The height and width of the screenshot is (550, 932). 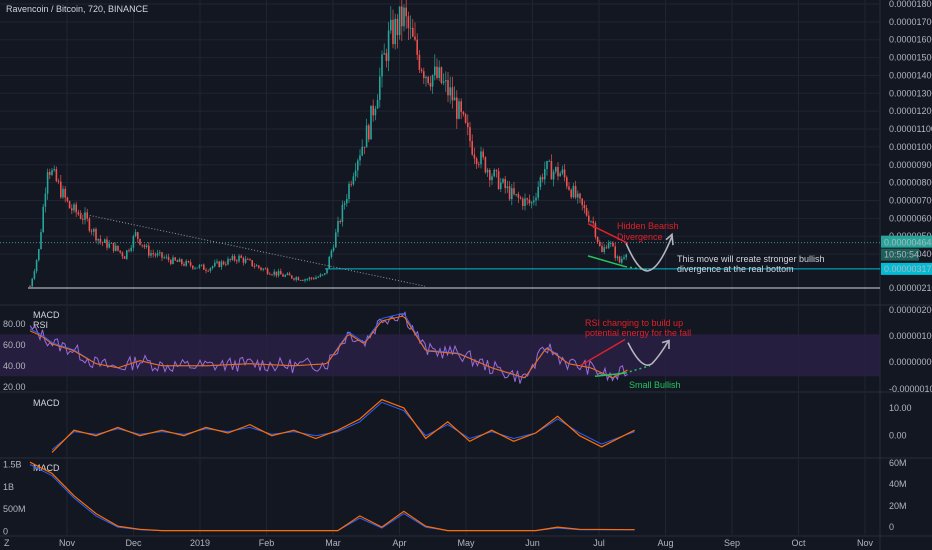 I want to click on price-tick-label: 0.00001700, so click(x=910, y=22).